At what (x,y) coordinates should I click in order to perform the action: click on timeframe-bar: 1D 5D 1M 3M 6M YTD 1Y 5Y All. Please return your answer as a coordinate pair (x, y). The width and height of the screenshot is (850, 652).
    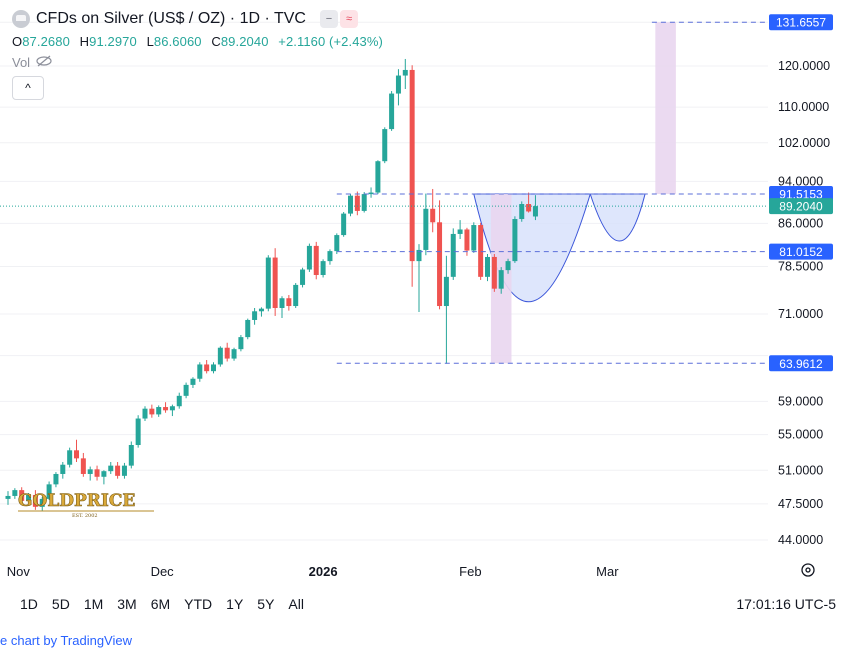
    Looking at the image, I should click on (167, 604).